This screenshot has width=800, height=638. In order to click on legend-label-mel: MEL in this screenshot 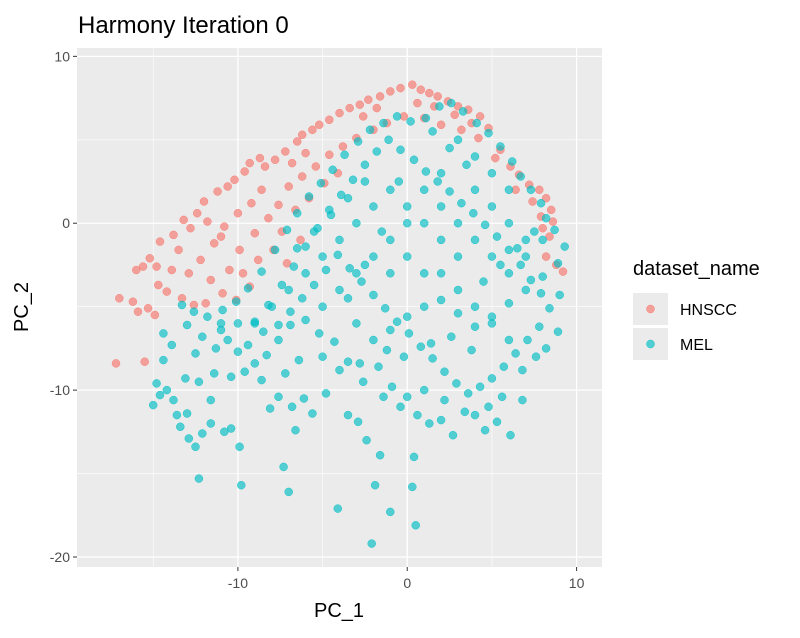, I will do `click(696, 345)`.